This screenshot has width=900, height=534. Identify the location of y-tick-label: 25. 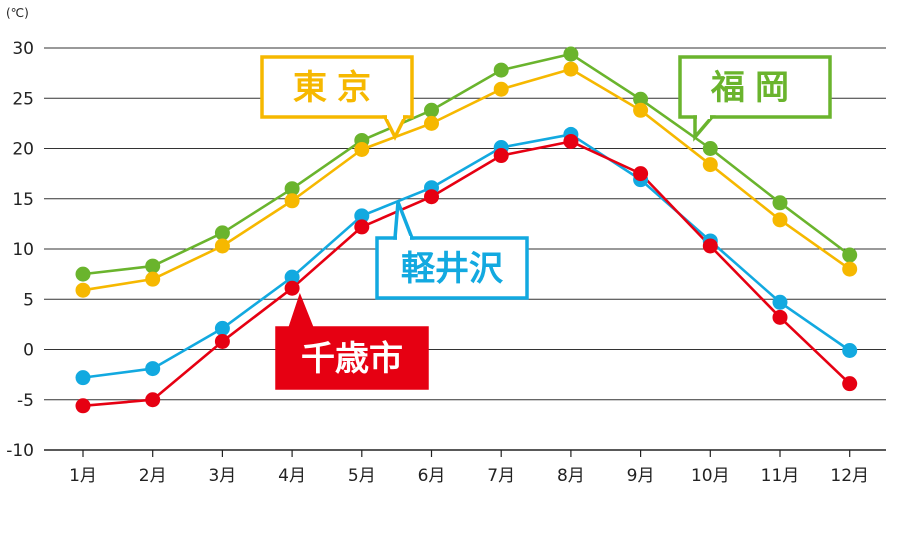
(23, 99).